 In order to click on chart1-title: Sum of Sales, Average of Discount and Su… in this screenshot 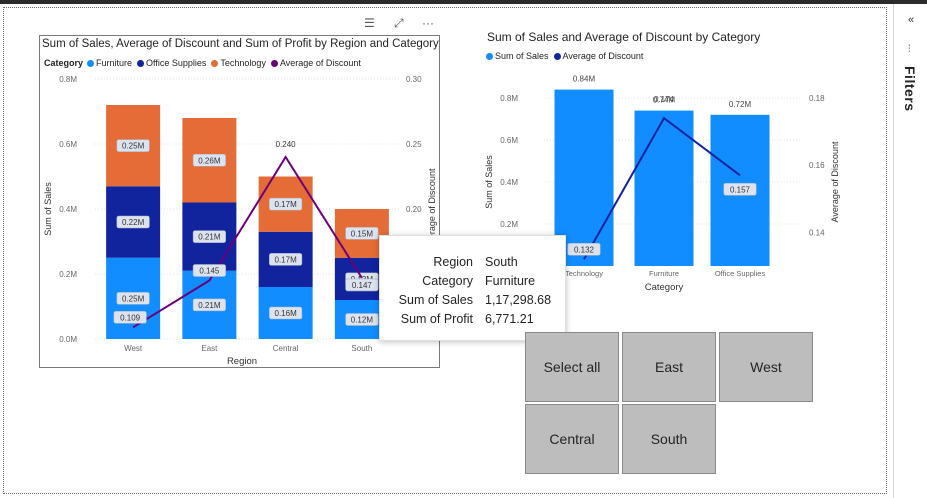, I will do `click(240, 44)`.